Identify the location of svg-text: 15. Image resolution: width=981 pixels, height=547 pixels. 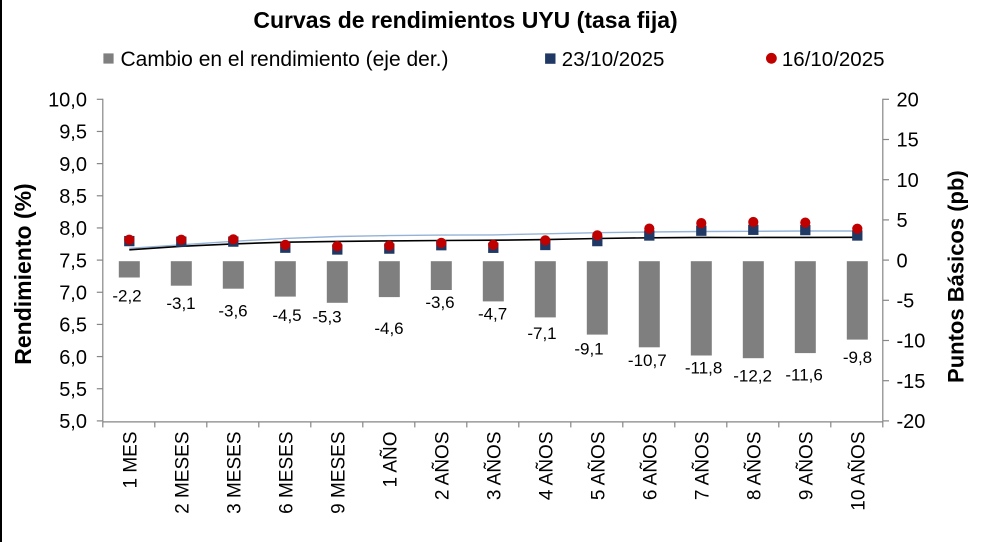
(908, 141).